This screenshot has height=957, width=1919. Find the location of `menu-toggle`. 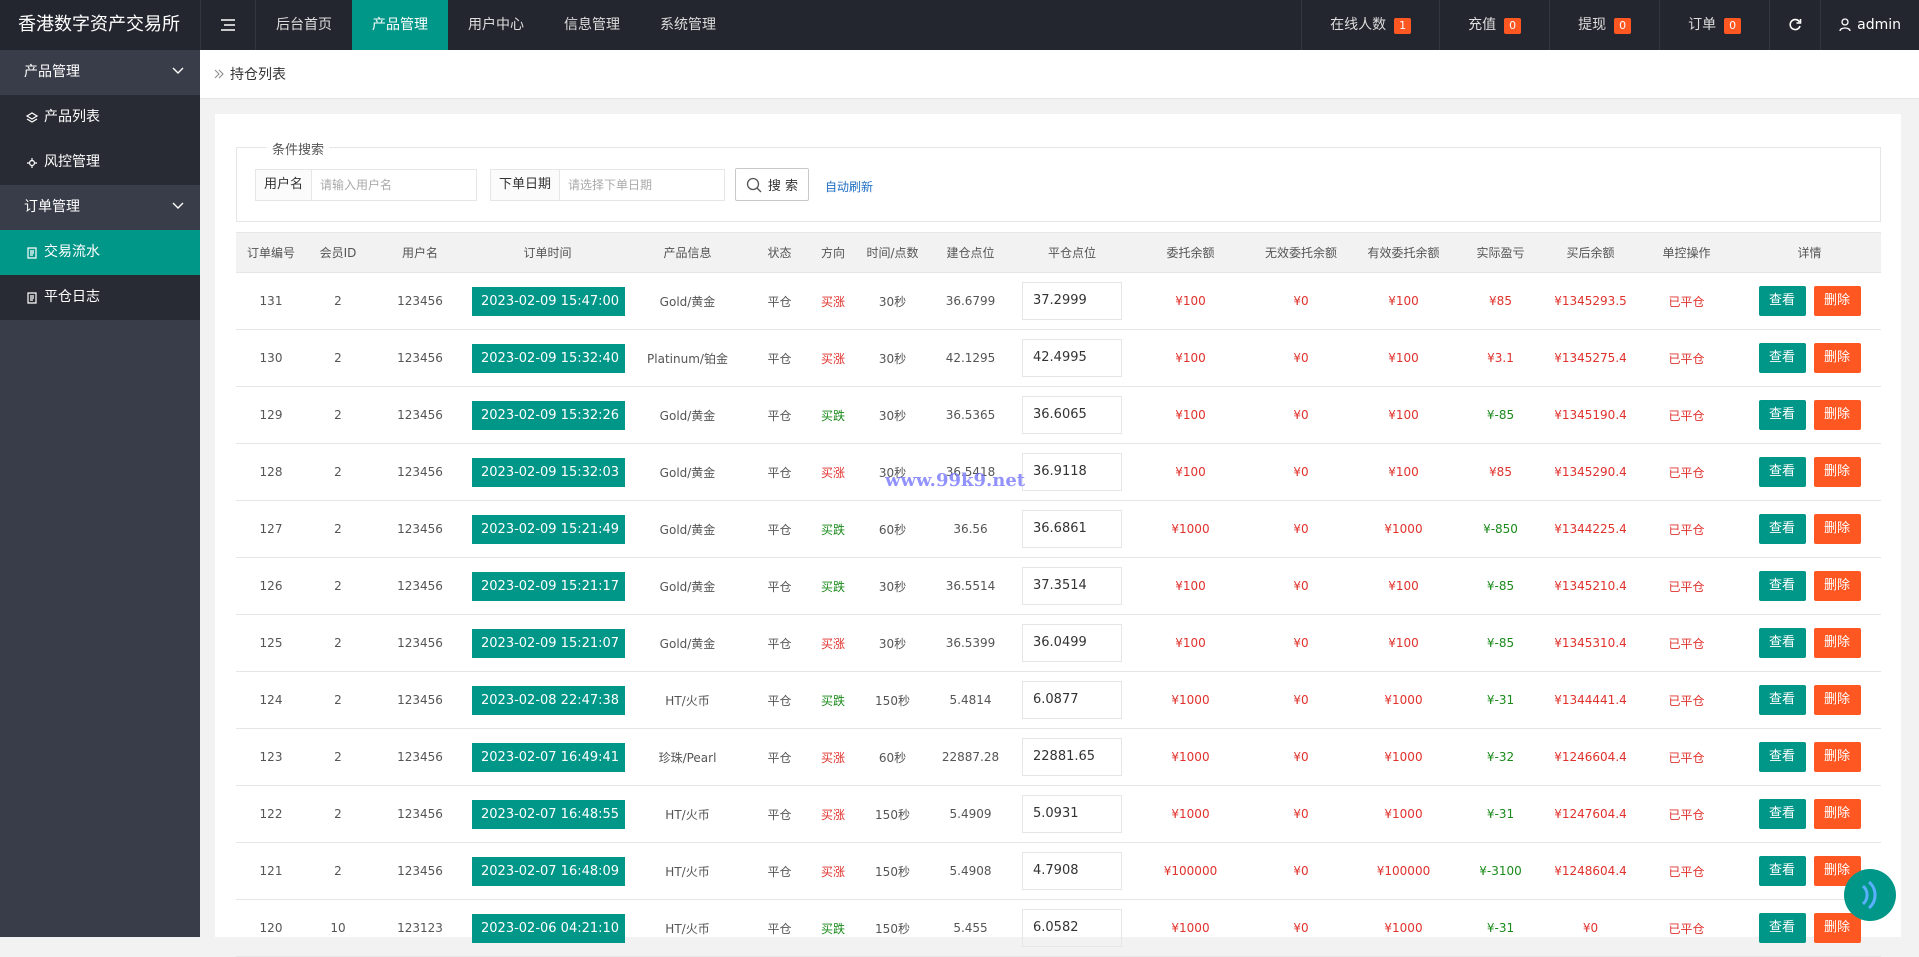

menu-toggle is located at coordinates (228, 25).